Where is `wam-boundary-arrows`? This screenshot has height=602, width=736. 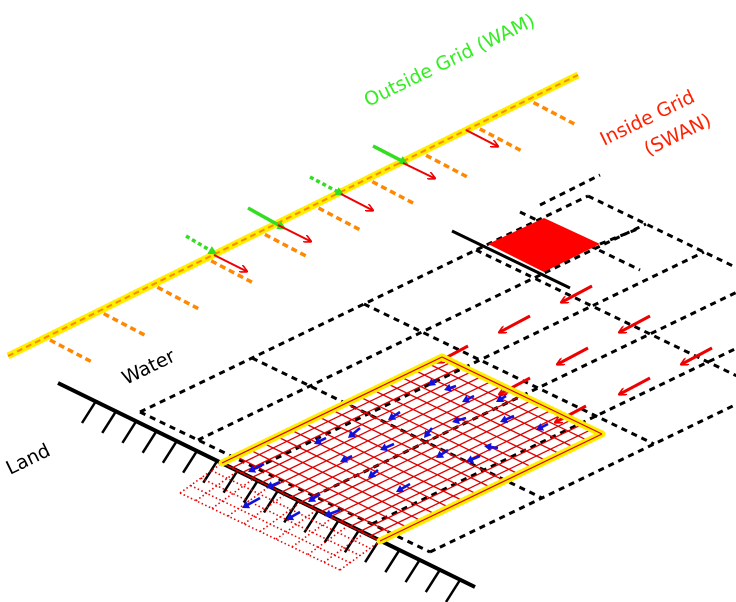
wam-boundary-arrows is located at coordinates (297, 199).